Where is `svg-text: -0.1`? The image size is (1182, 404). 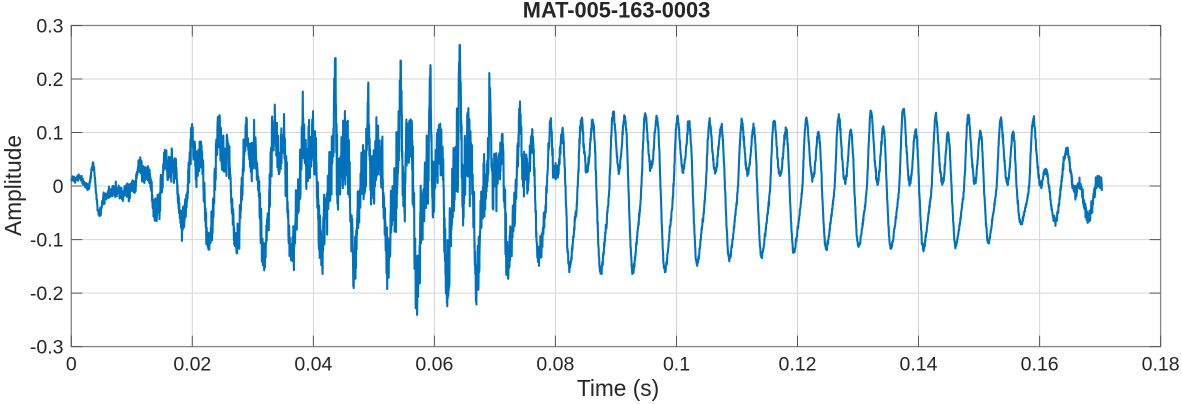
svg-text: -0.1 is located at coordinates (47, 241).